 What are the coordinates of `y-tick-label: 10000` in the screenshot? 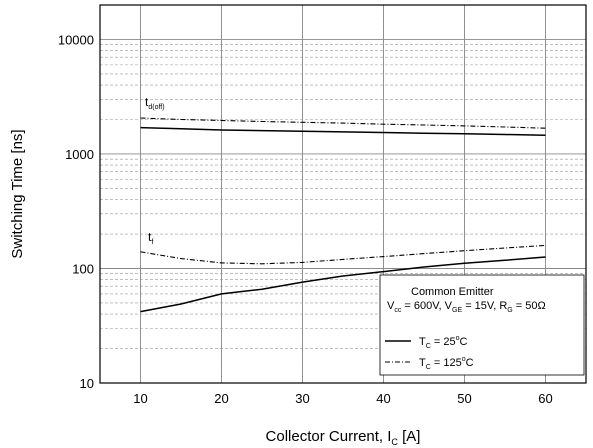 It's located at (76, 39).